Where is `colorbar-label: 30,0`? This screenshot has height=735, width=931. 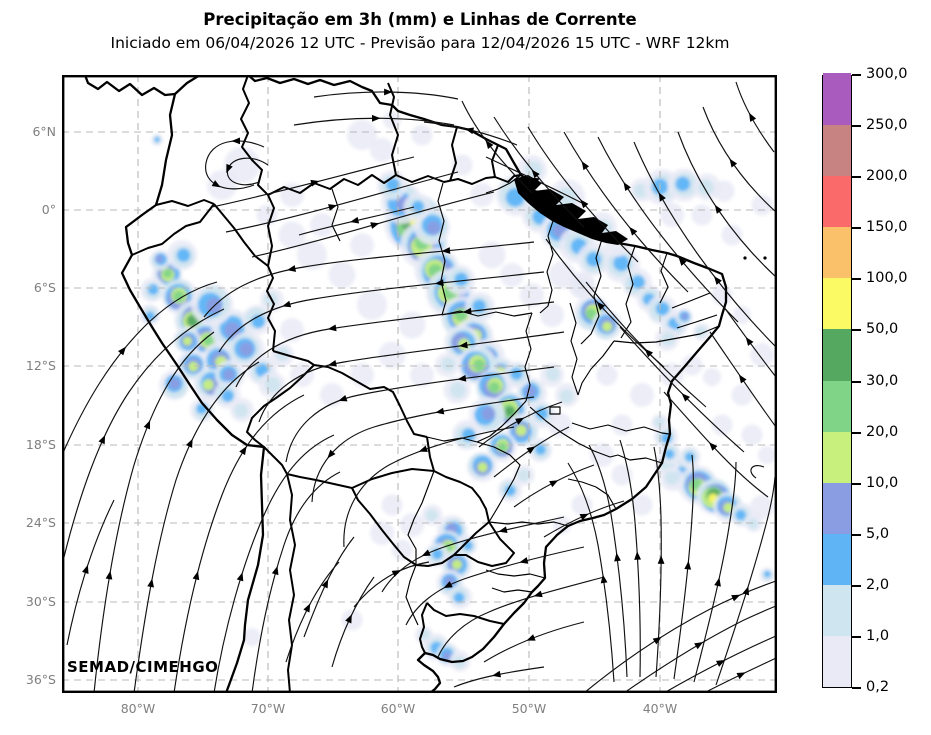
colorbar-label: 30,0 is located at coordinates (882, 380).